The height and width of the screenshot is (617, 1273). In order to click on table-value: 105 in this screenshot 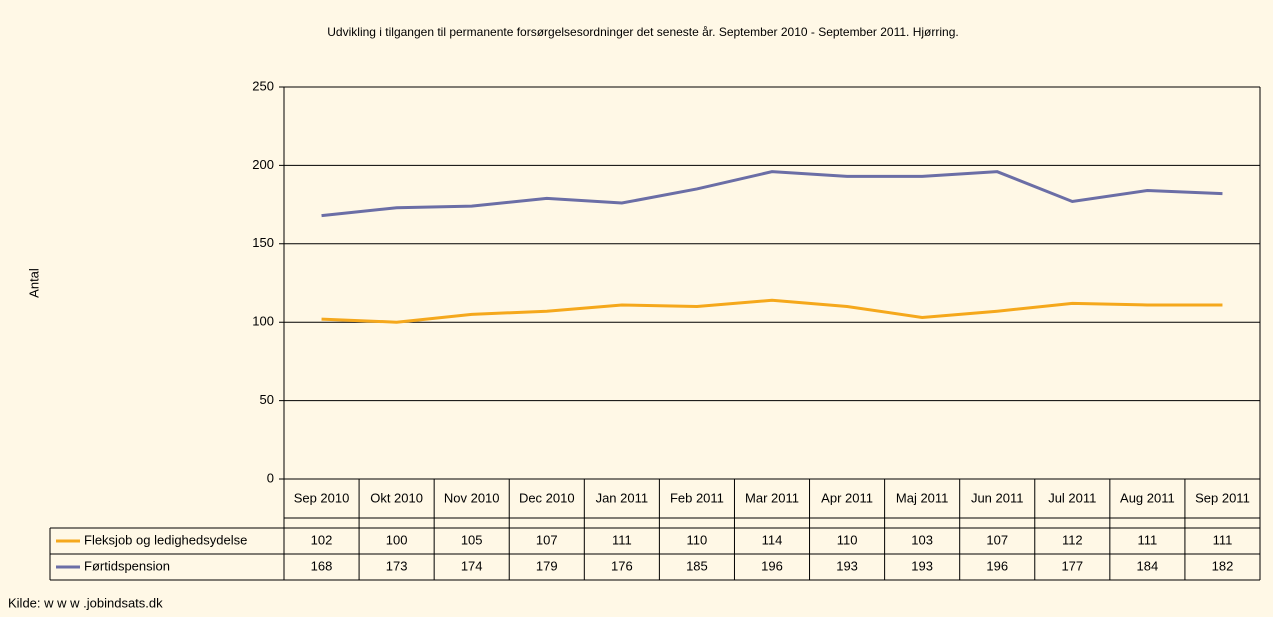, I will do `click(472, 539)`.